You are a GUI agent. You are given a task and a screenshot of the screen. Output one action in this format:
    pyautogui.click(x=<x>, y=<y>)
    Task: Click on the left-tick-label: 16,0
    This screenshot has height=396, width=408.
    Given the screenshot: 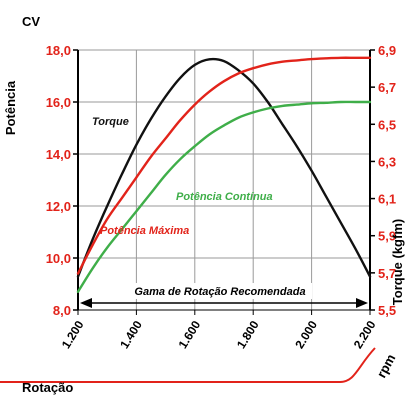 What is the action you would take?
    pyautogui.click(x=58, y=102)
    